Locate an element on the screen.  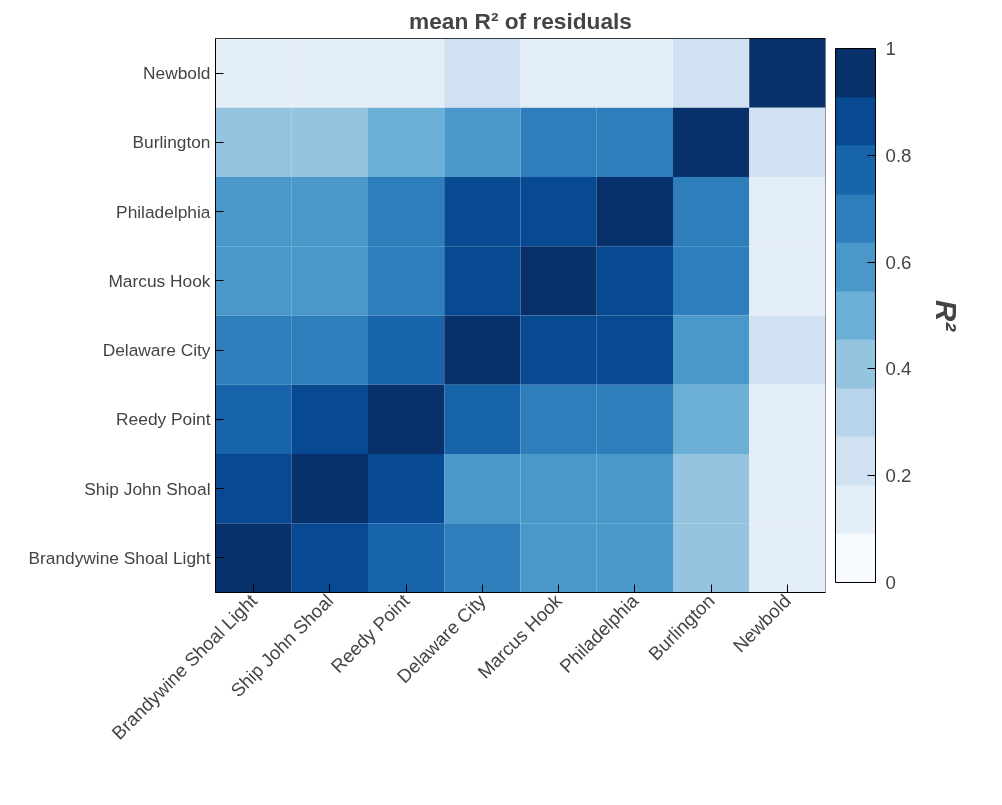
y-tick-label: Marcus Hook is located at coordinates (159, 280).